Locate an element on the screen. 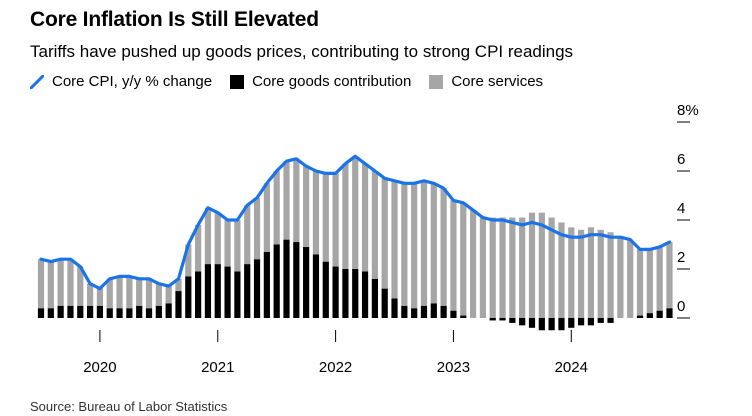 Image resolution: width=752 pixels, height=416 pixels. y-tick-label: 2 is located at coordinates (681, 257).